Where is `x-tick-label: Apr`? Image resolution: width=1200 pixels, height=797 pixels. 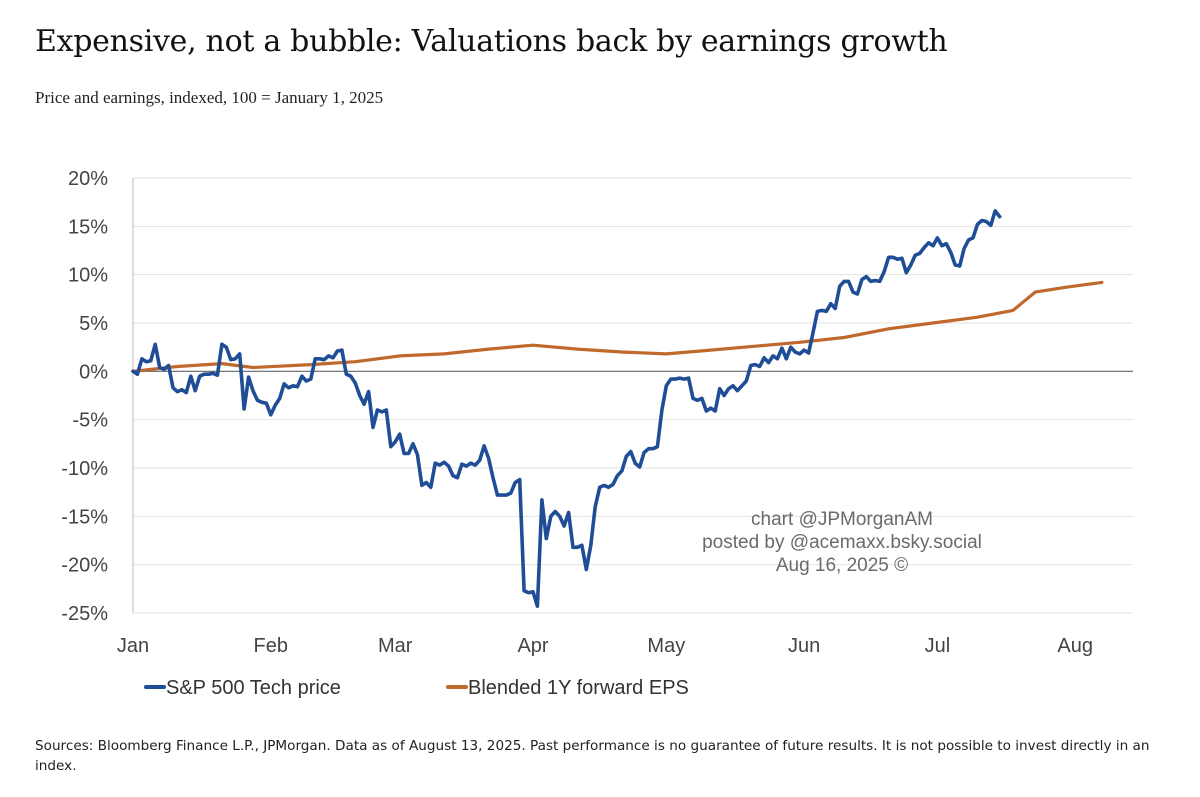 x-tick-label: Apr is located at coordinates (532, 646).